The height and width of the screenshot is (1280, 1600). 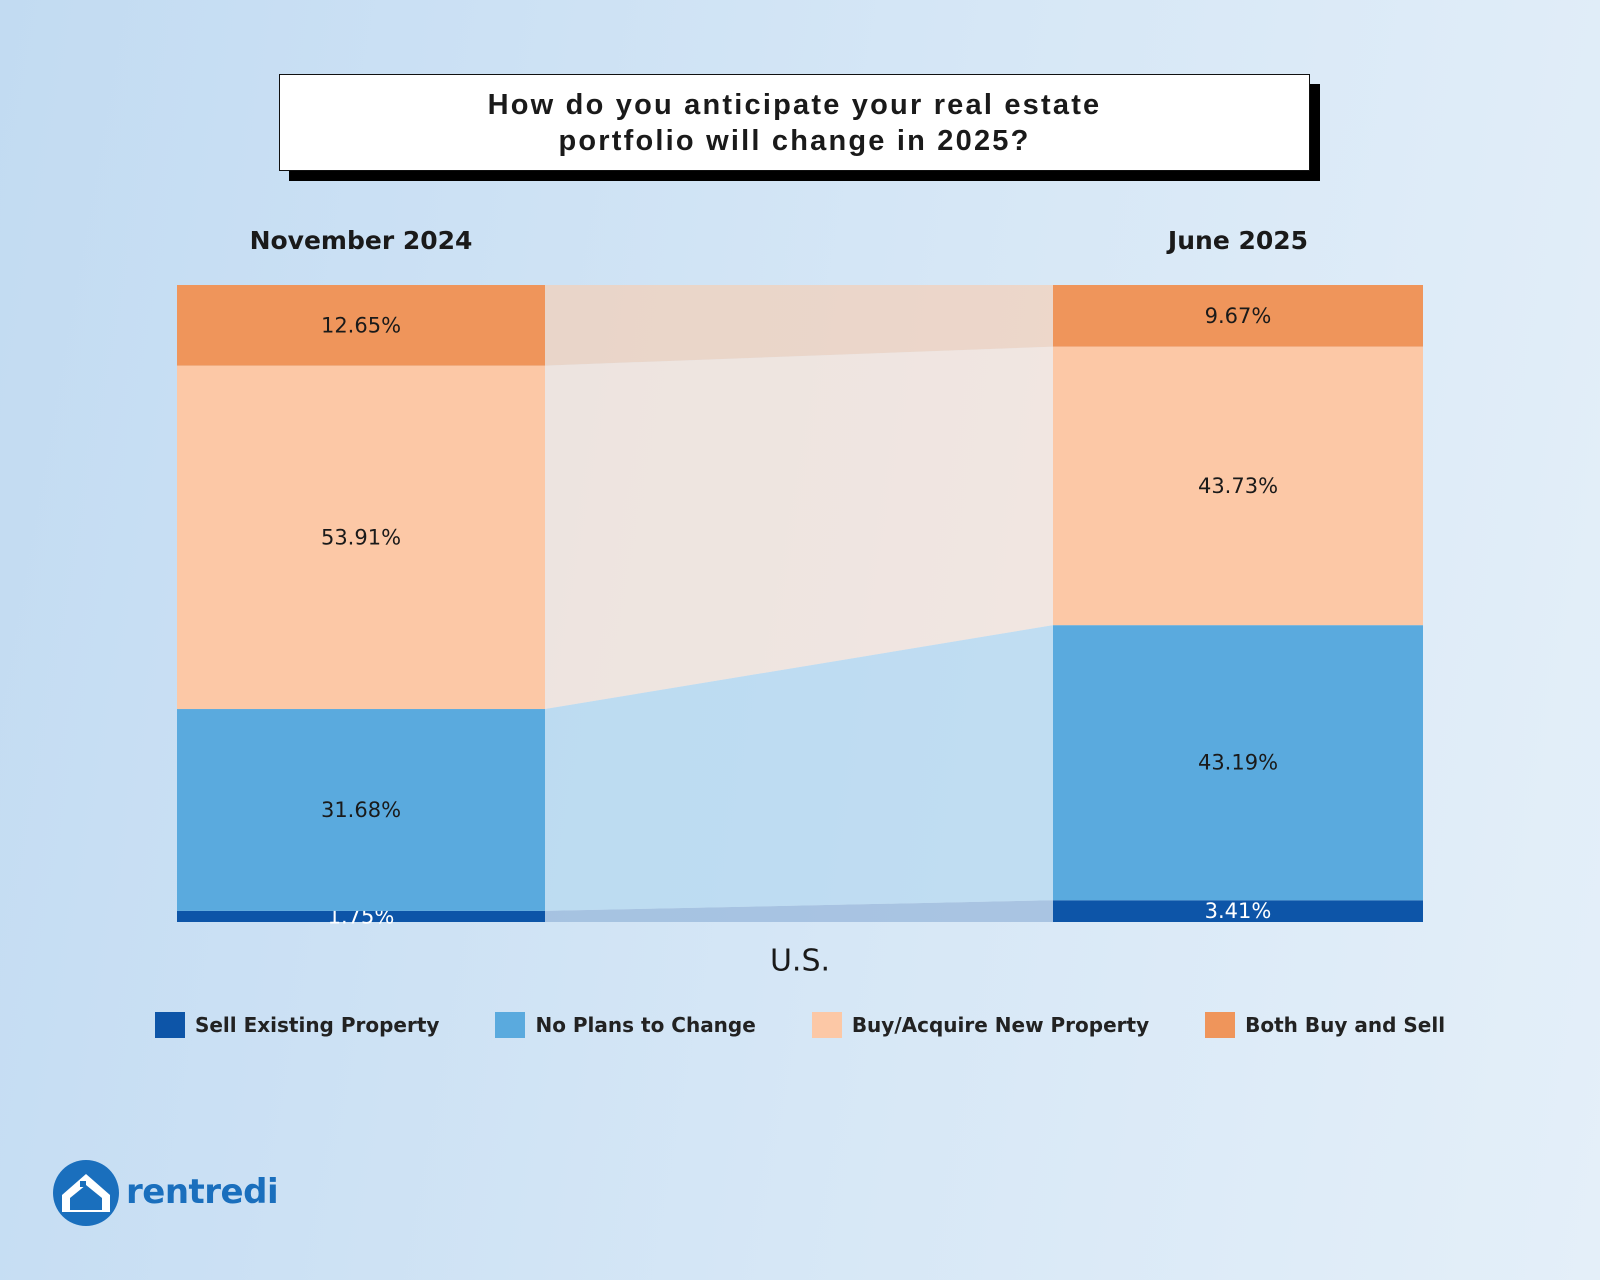 What do you see at coordinates (1000, 1025) in the screenshot?
I see `legend-label: Buy/Acquire New Property` at bounding box center [1000, 1025].